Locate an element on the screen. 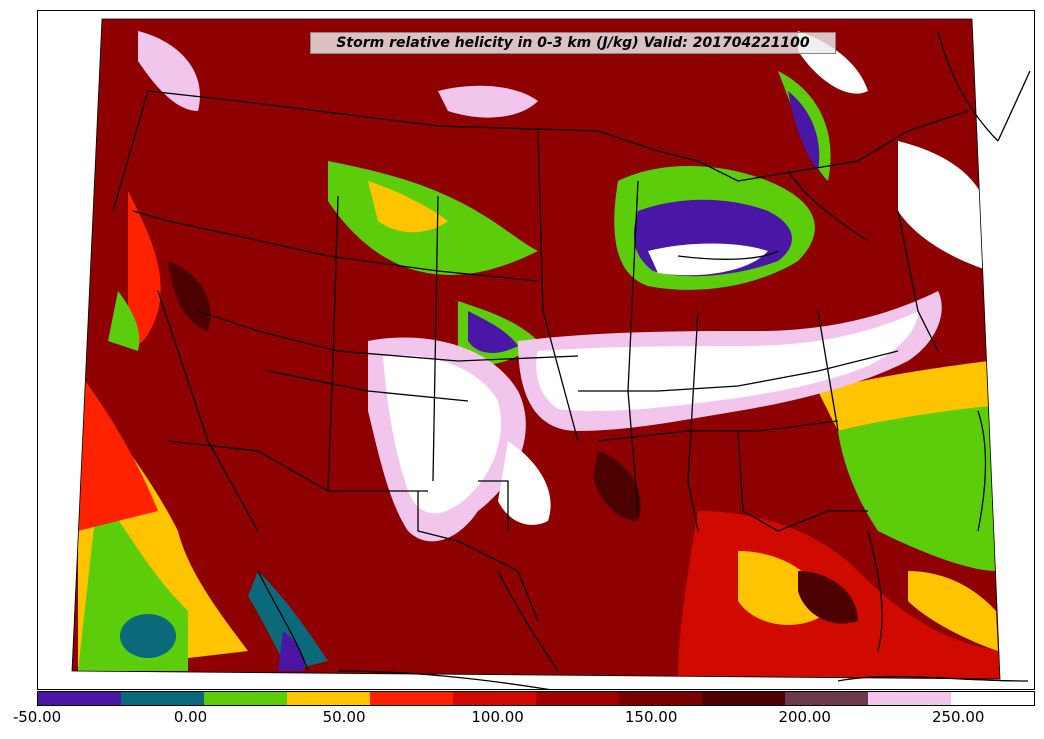 Image resolution: width=1044 pixels, height=739 pixels. colorbar-tick-label: 150.00 is located at coordinates (651, 717).